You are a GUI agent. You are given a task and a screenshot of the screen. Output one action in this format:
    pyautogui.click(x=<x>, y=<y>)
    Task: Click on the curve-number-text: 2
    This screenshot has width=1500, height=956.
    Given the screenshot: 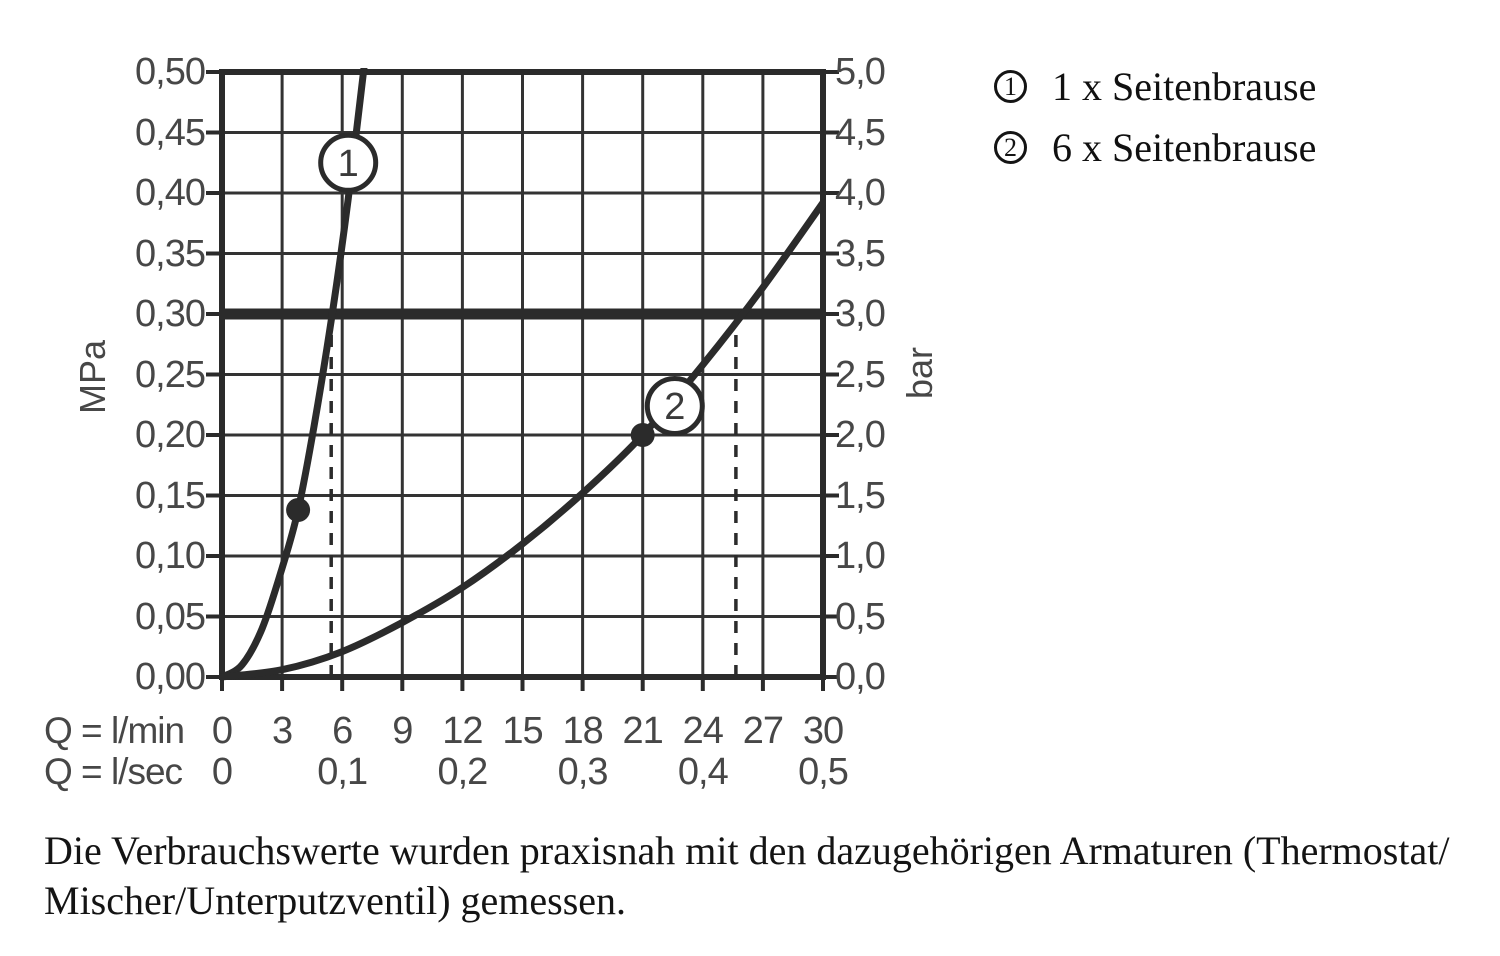 What is the action you would take?
    pyautogui.click(x=674, y=407)
    